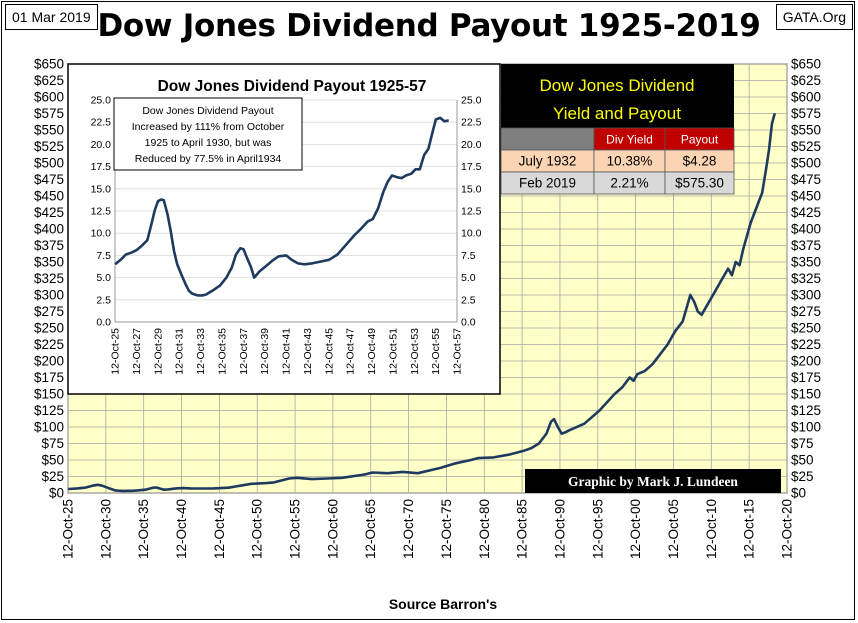 The height and width of the screenshot is (623, 858). What do you see at coordinates (806, 328) in the screenshot?
I see `y-tick-label-right: $250` at bounding box center [806, 328].